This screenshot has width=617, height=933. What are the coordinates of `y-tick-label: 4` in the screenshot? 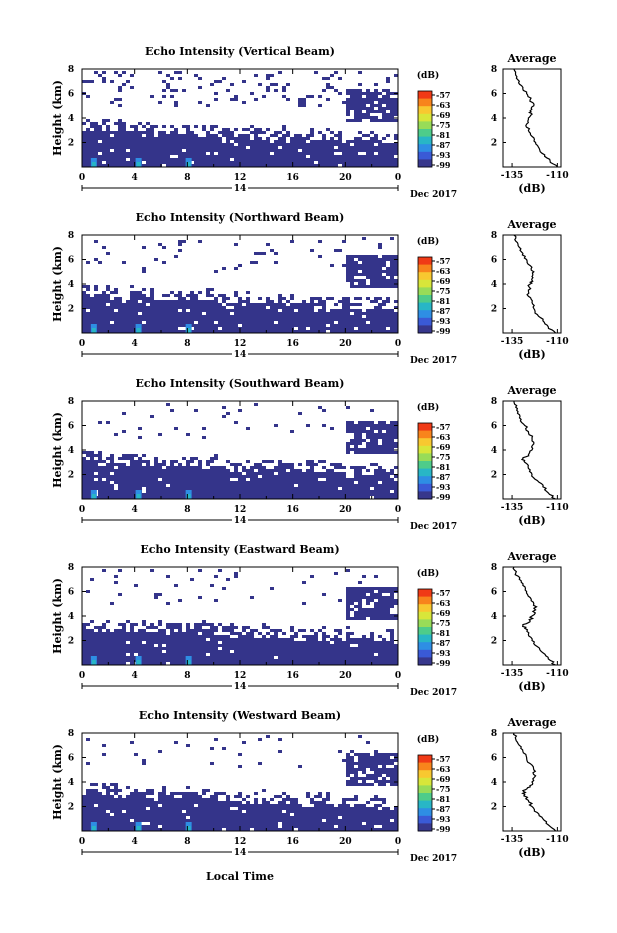 It's located at (71, 451).